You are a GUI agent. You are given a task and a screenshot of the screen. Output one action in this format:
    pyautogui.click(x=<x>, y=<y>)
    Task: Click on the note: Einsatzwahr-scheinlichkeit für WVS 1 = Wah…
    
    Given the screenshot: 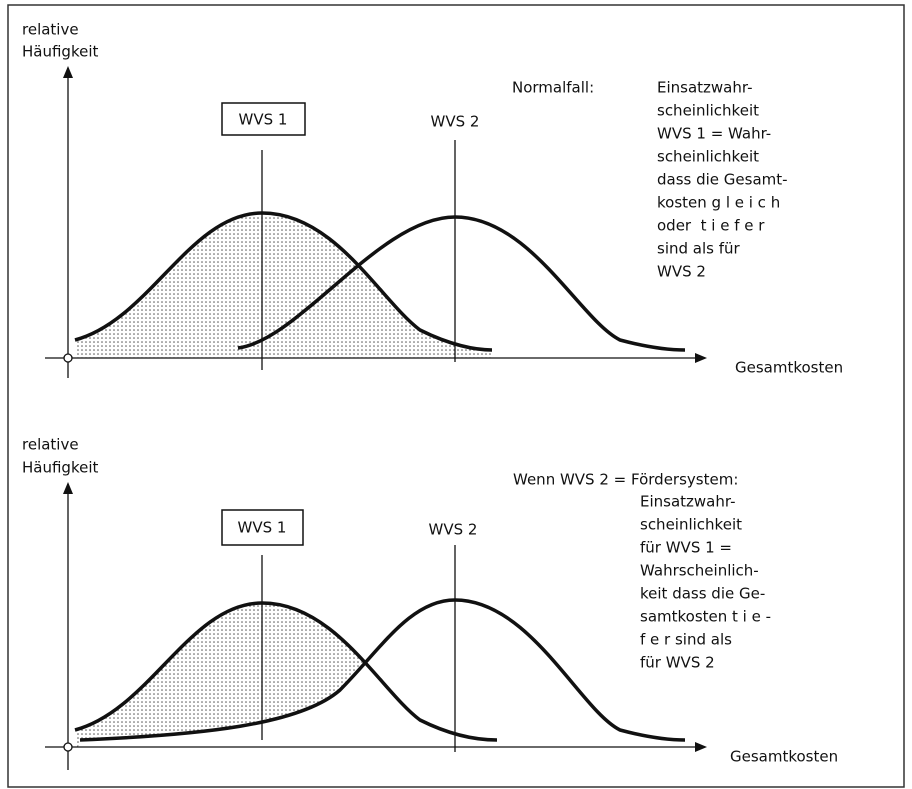 What is the action you would take?
    pyautogui.click(x=705, y=582)
    